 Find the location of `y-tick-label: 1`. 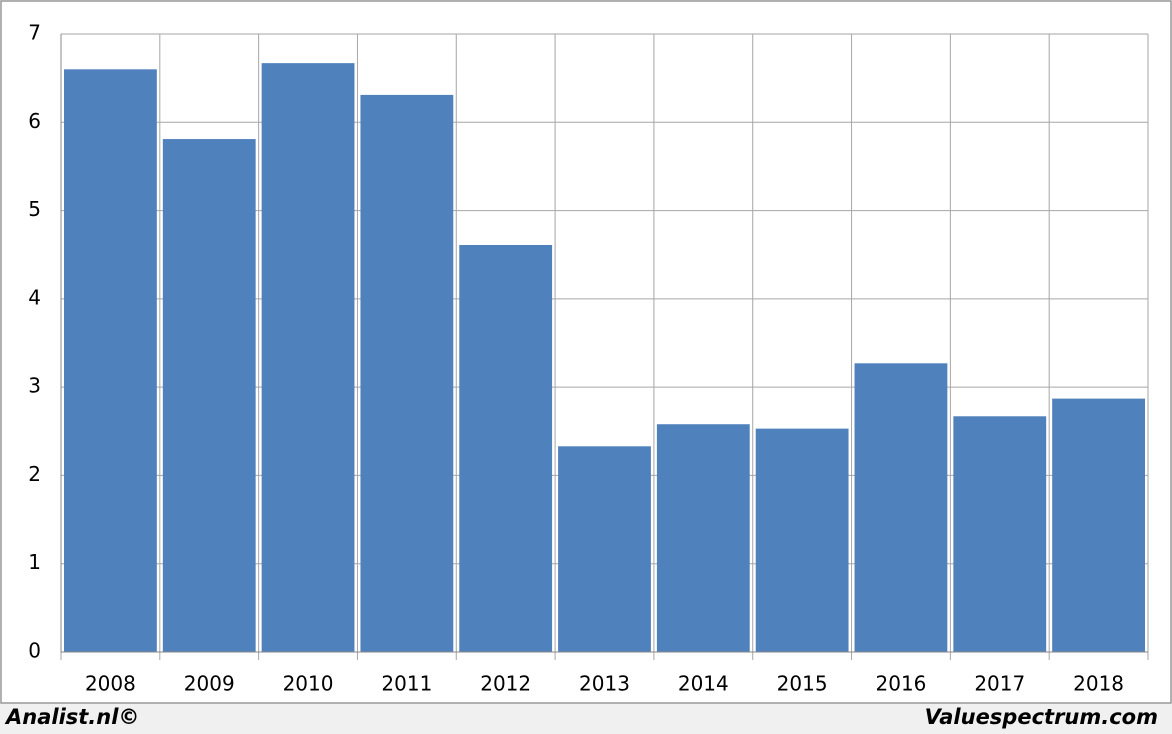

y-tick-label: 1 is located at coordinates (34, 562).